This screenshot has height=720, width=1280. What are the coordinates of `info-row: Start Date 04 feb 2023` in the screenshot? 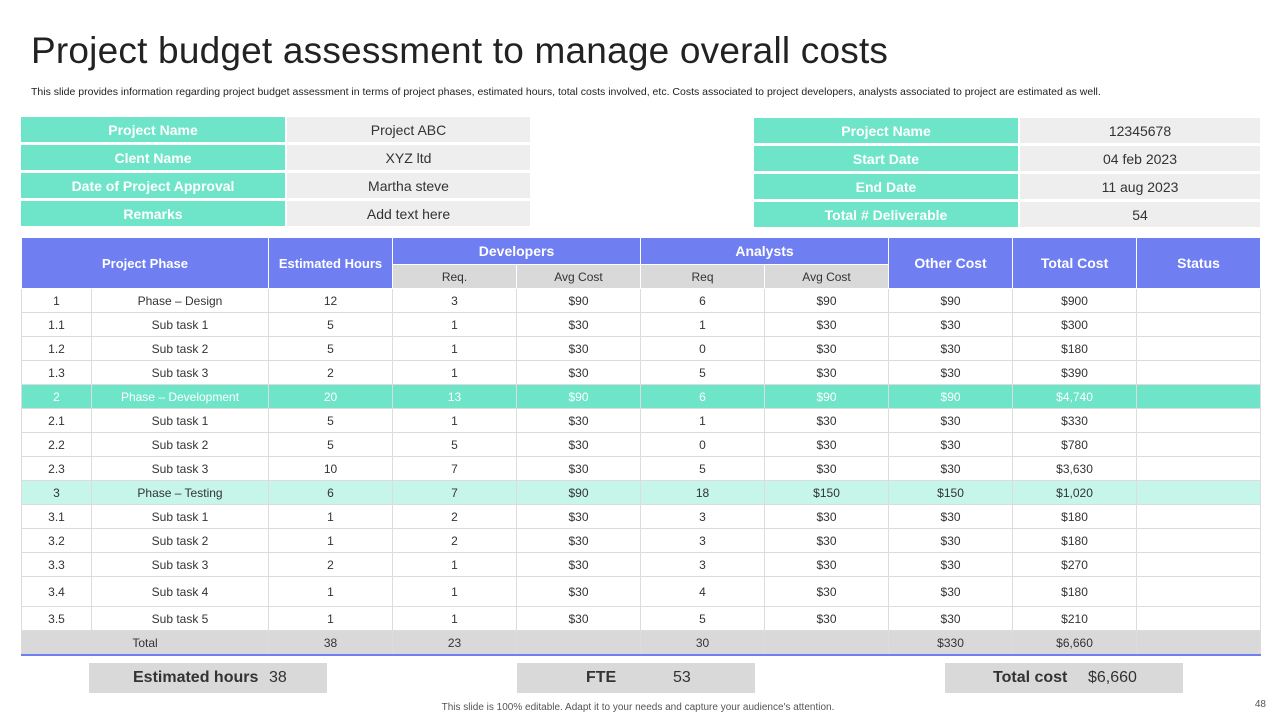 It's located at (1007, 158).